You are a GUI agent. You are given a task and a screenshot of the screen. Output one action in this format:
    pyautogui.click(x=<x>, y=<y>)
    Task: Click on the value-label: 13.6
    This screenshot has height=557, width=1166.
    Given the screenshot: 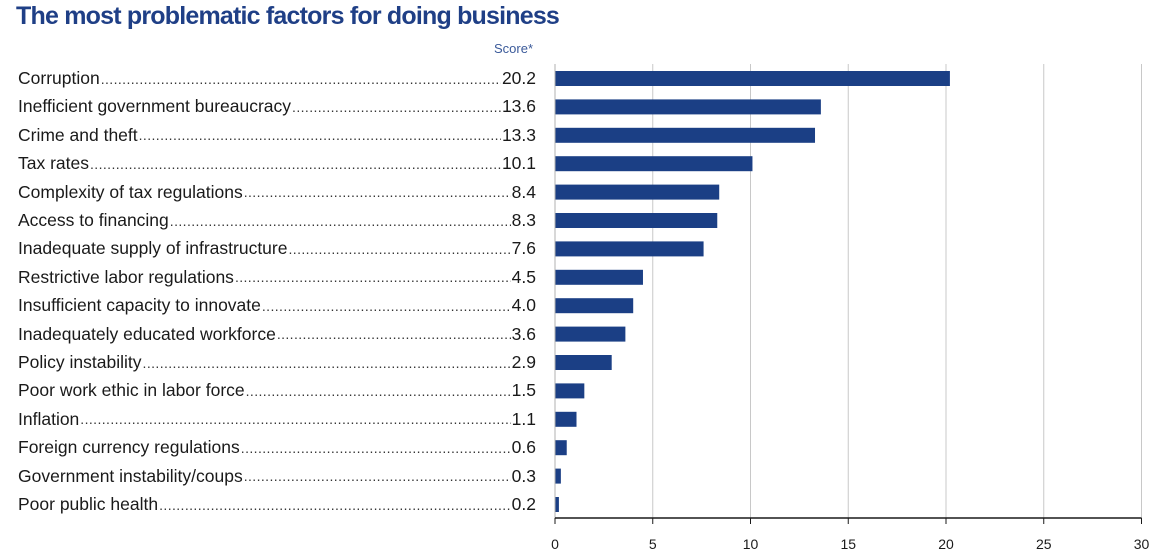 What is the action you would take?
    pyautogui.click(x=518, y=106)
    